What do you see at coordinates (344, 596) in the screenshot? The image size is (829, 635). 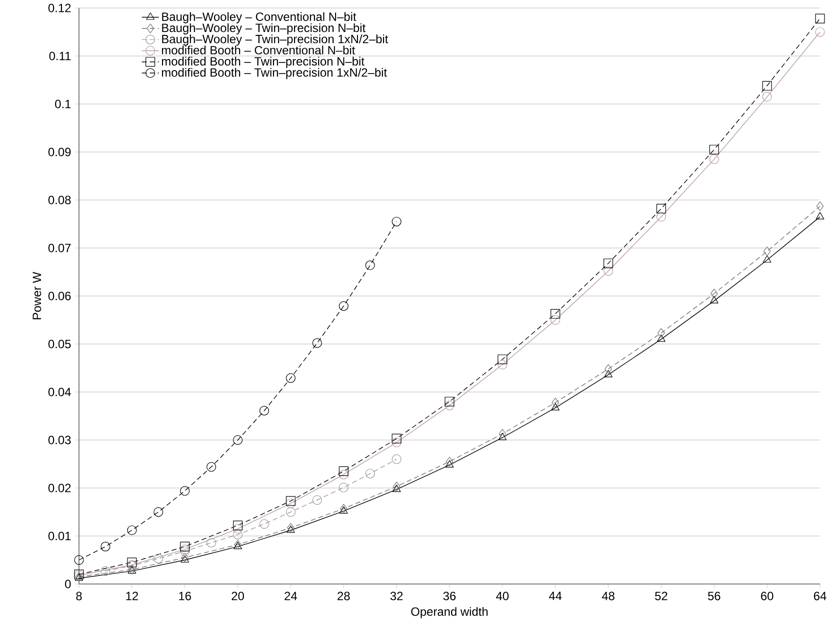 I see `x-tick-label: 28` at bounding box center [344, 596].